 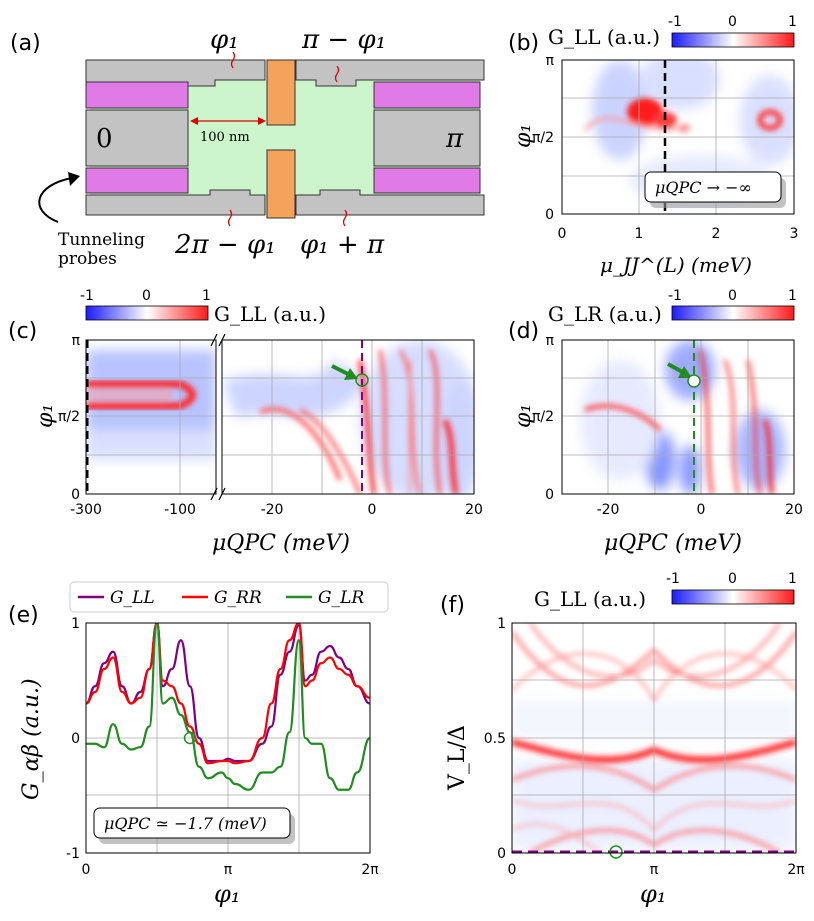 I want to click on grid-d, so click(x=678, y=417).